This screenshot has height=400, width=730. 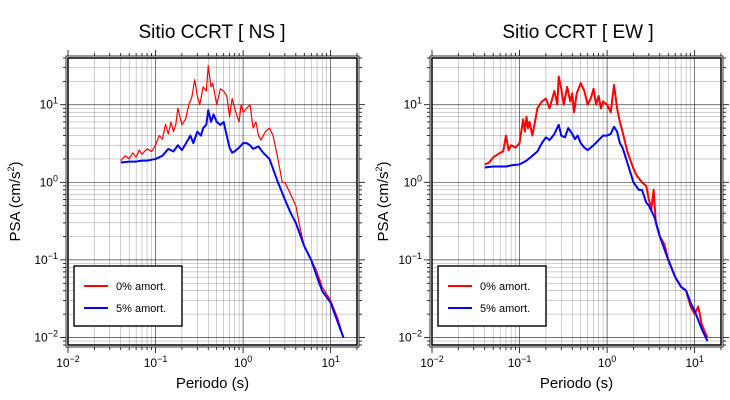 What do you see at coordinates (211, 32) in the screenshot?
I see `chart-title: Sitio CCRT [ NS ]` at bounding box center [211, 32].